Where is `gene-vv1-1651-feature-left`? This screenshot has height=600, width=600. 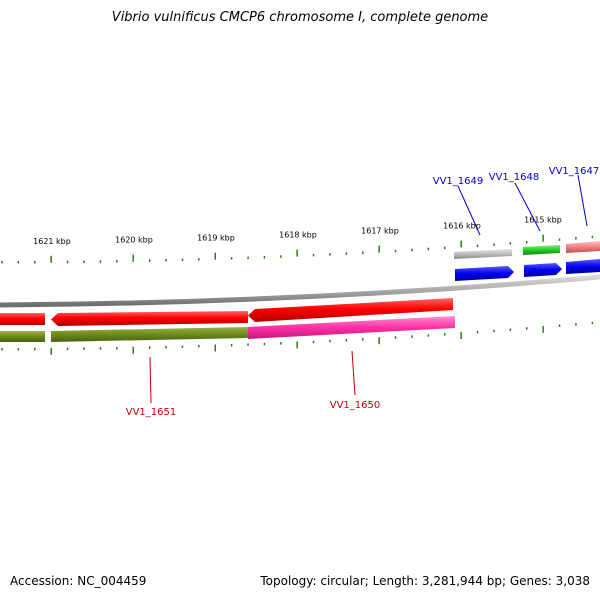
gene-vv1-1651-feature-left is located at coordinates (22, 336).